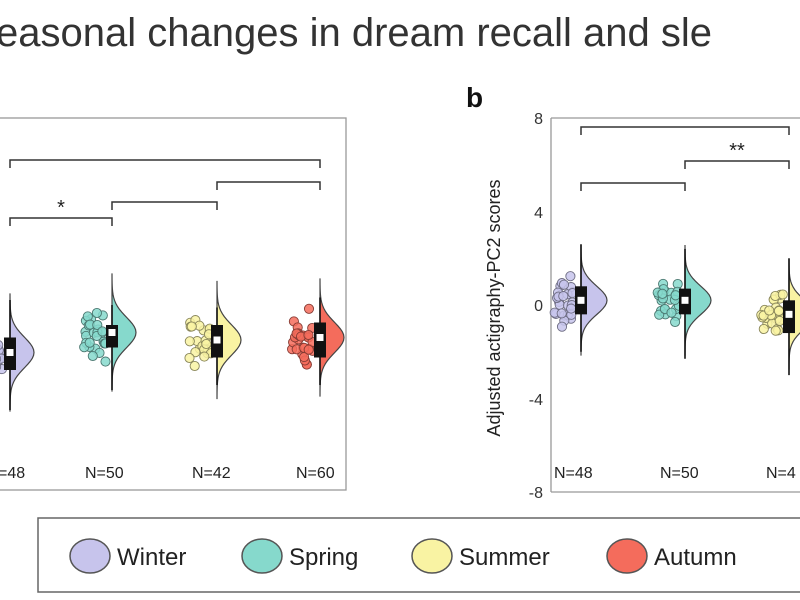  What do you see at coordinates (504, 557) in the screenshot?
I see `legend-label-summer: Summer` at bounding box center [504, 557].